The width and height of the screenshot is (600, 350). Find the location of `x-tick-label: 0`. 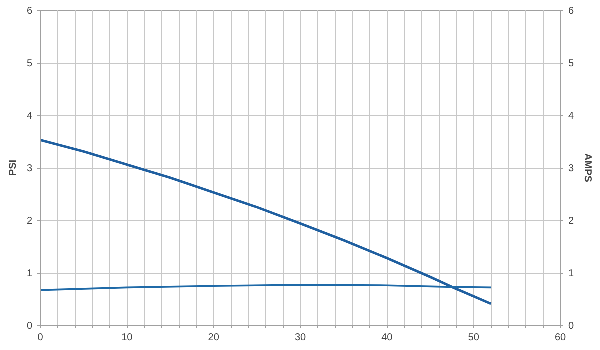

x-tick-label: 0 is located at coordinates (41, 338).